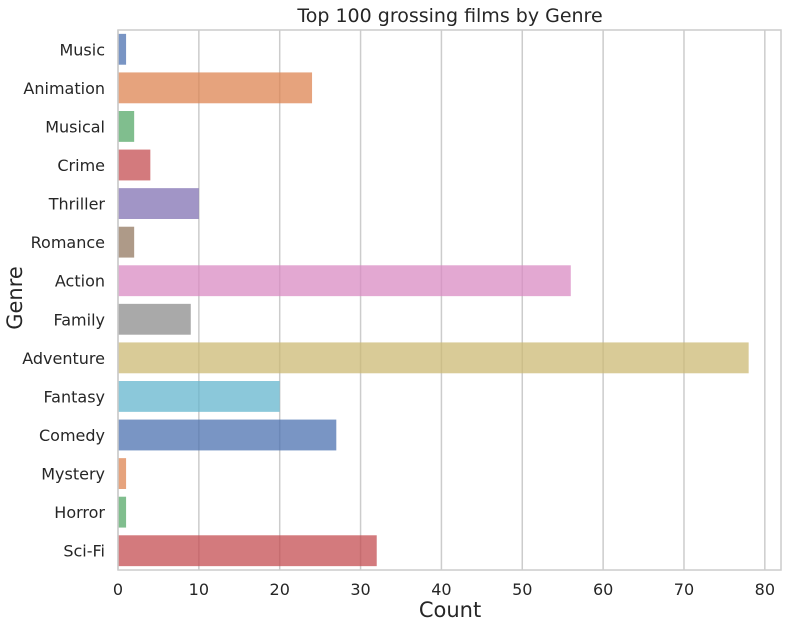  I want to click on x-tick-label: 10, so click(199, 589).